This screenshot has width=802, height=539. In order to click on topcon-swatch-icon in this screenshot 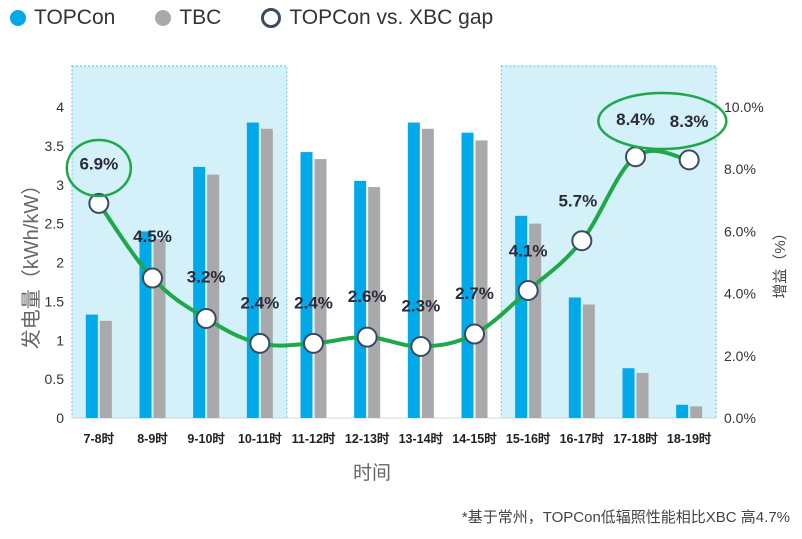, I will do `click(18, 18)`.